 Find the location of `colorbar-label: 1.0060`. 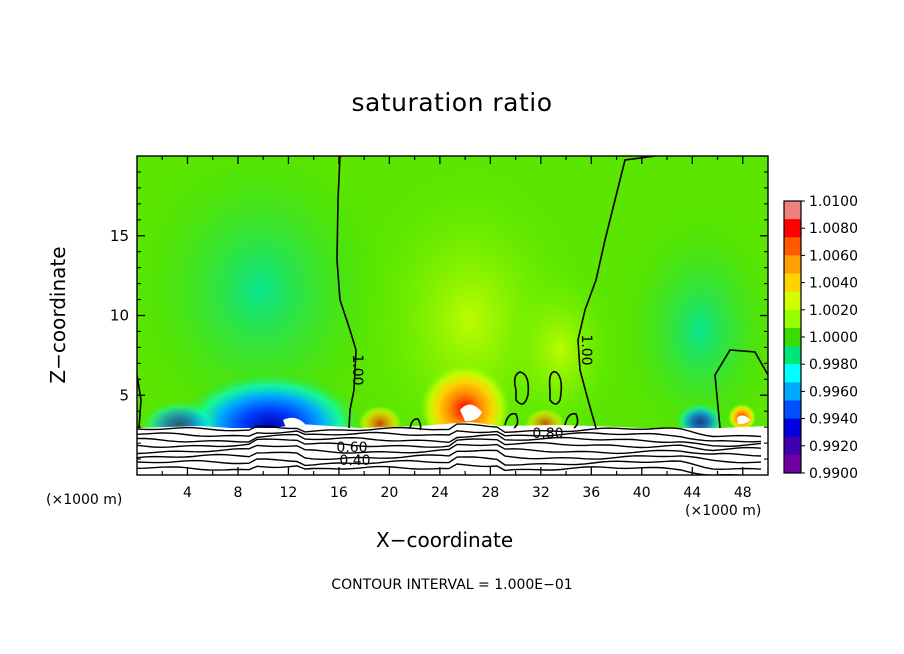

colorbar-label: 1.0060 is located at coordinates (833, 256).